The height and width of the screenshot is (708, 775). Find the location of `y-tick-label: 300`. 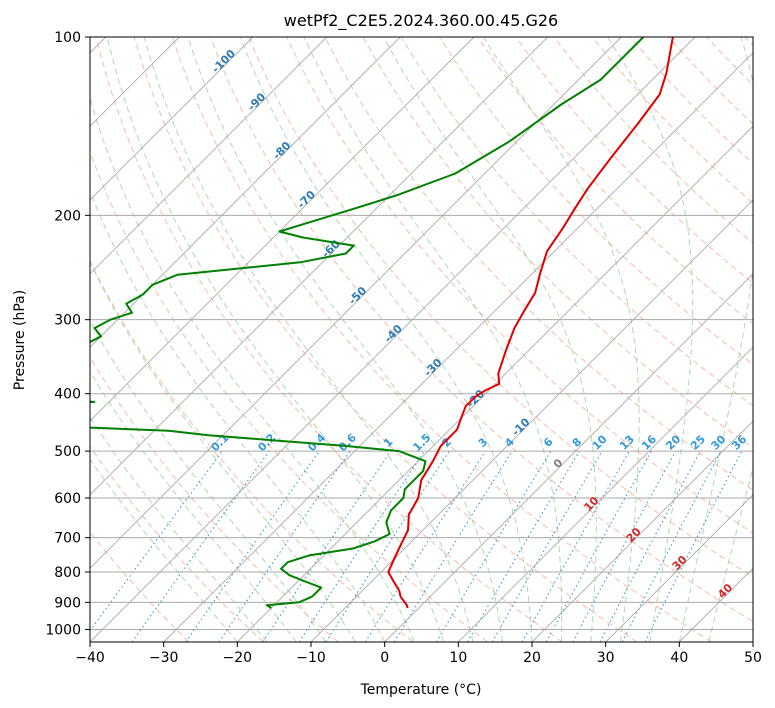

y-tick-label: 300 is located at coordinates (67, 321).